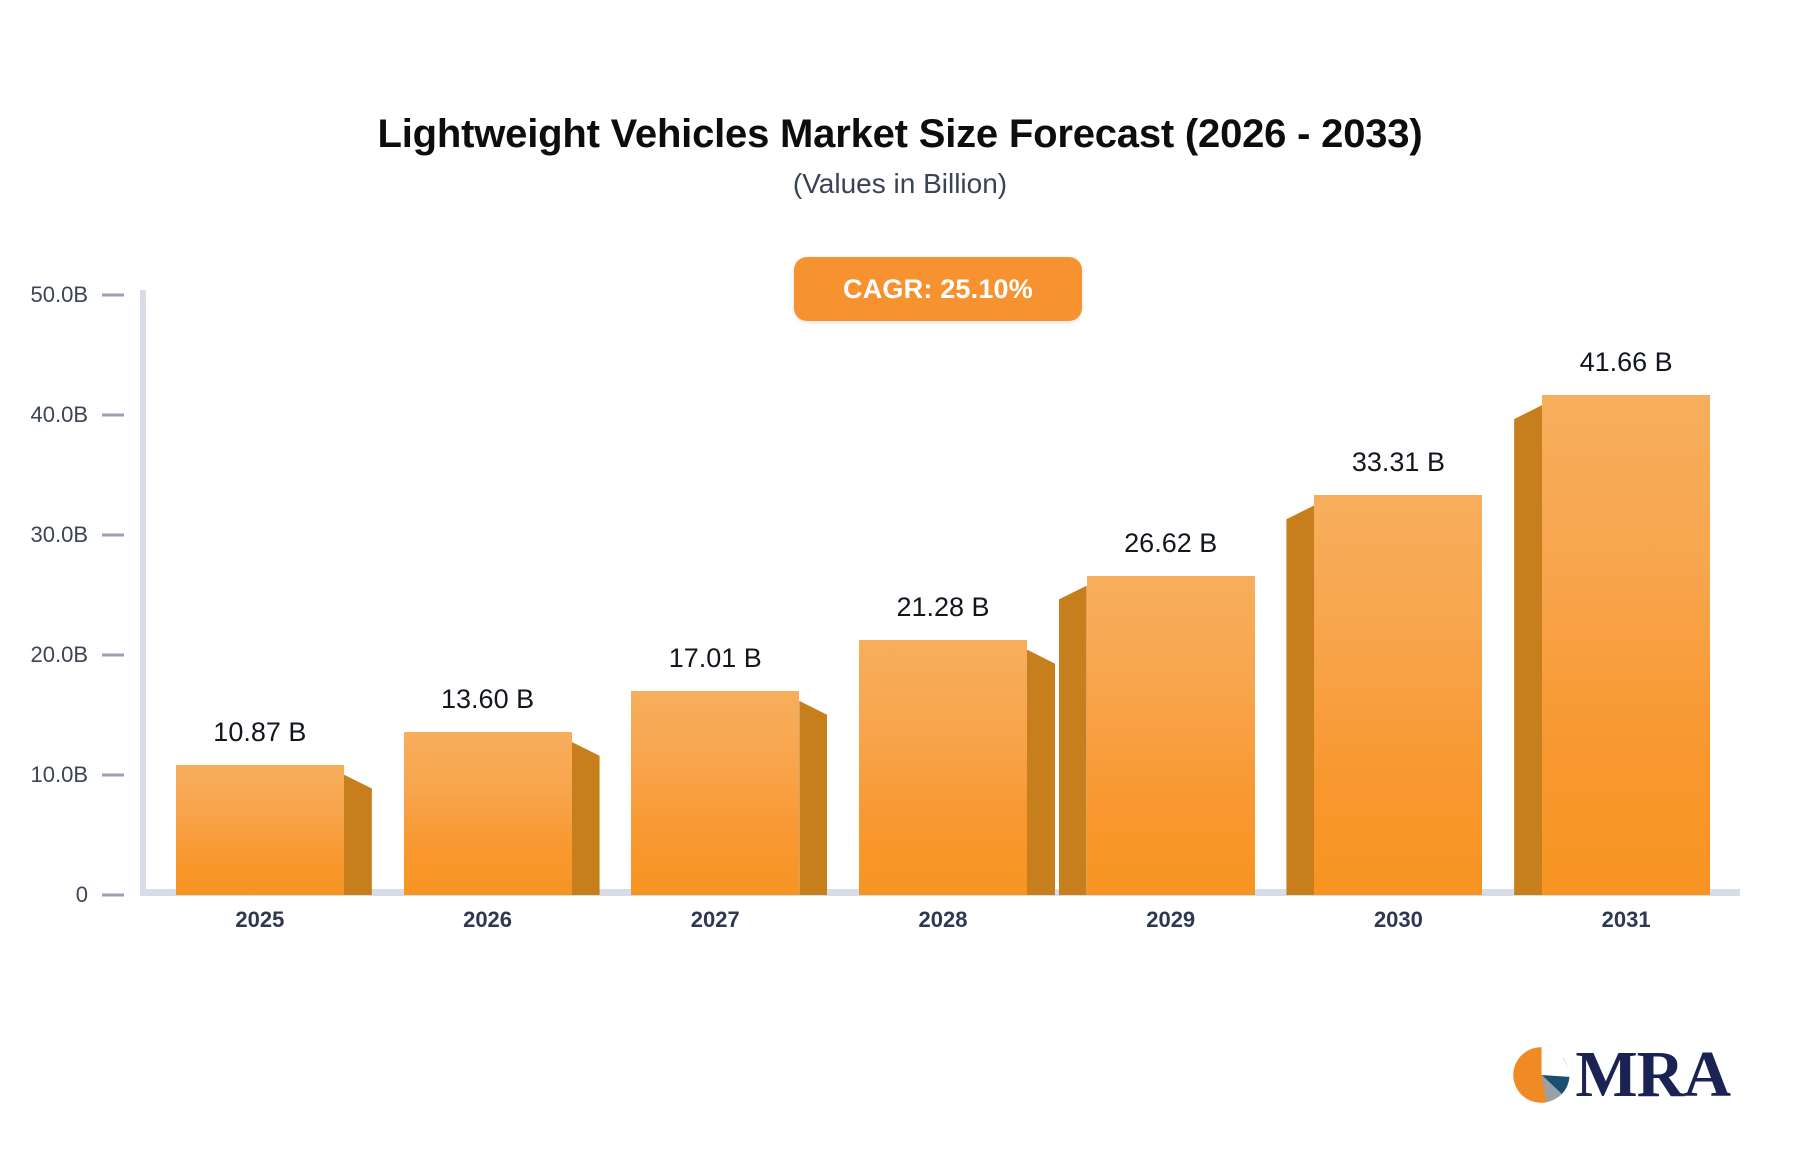  Describe the element at coordinates (900, 183) in the screenshot. I see `chart-subtitle: (Values in Billion)` at that location.